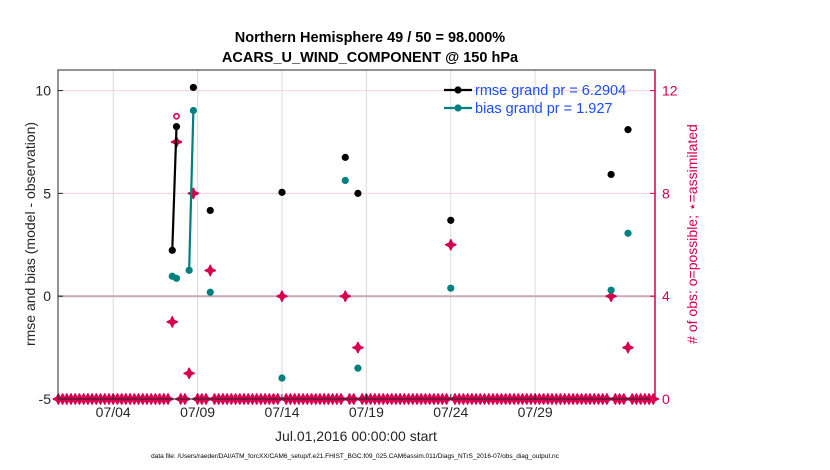 The width and height of the screenshot is (830, 470). Describe the element at coordinates (666, 193) in the screenshot. I see `y-tick-label-right: 8` at that location.